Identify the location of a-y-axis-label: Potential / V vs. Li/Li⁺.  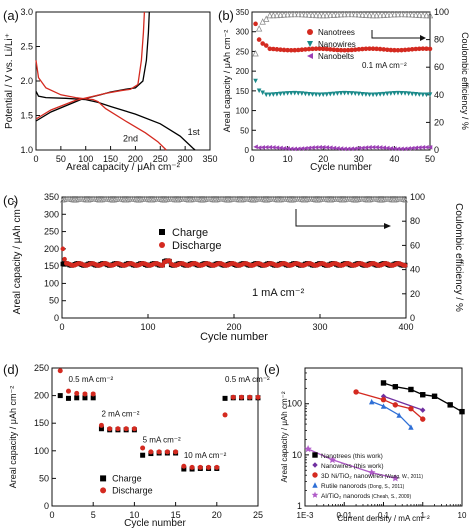
(9, 81).